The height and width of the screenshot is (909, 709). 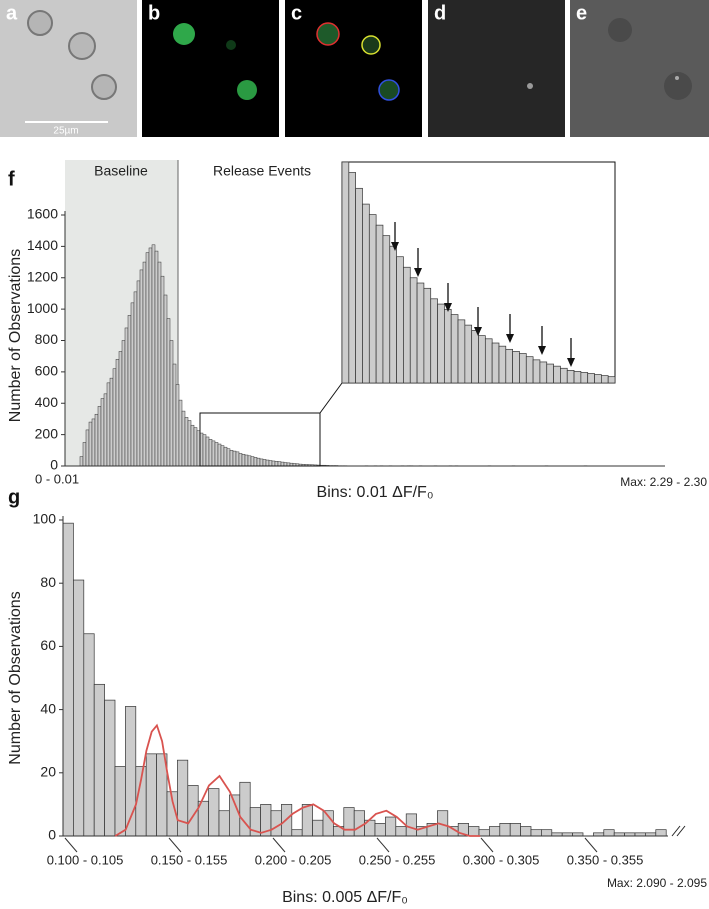 I want to click on y-tick-label: 1200, so click(x=42, y=276).